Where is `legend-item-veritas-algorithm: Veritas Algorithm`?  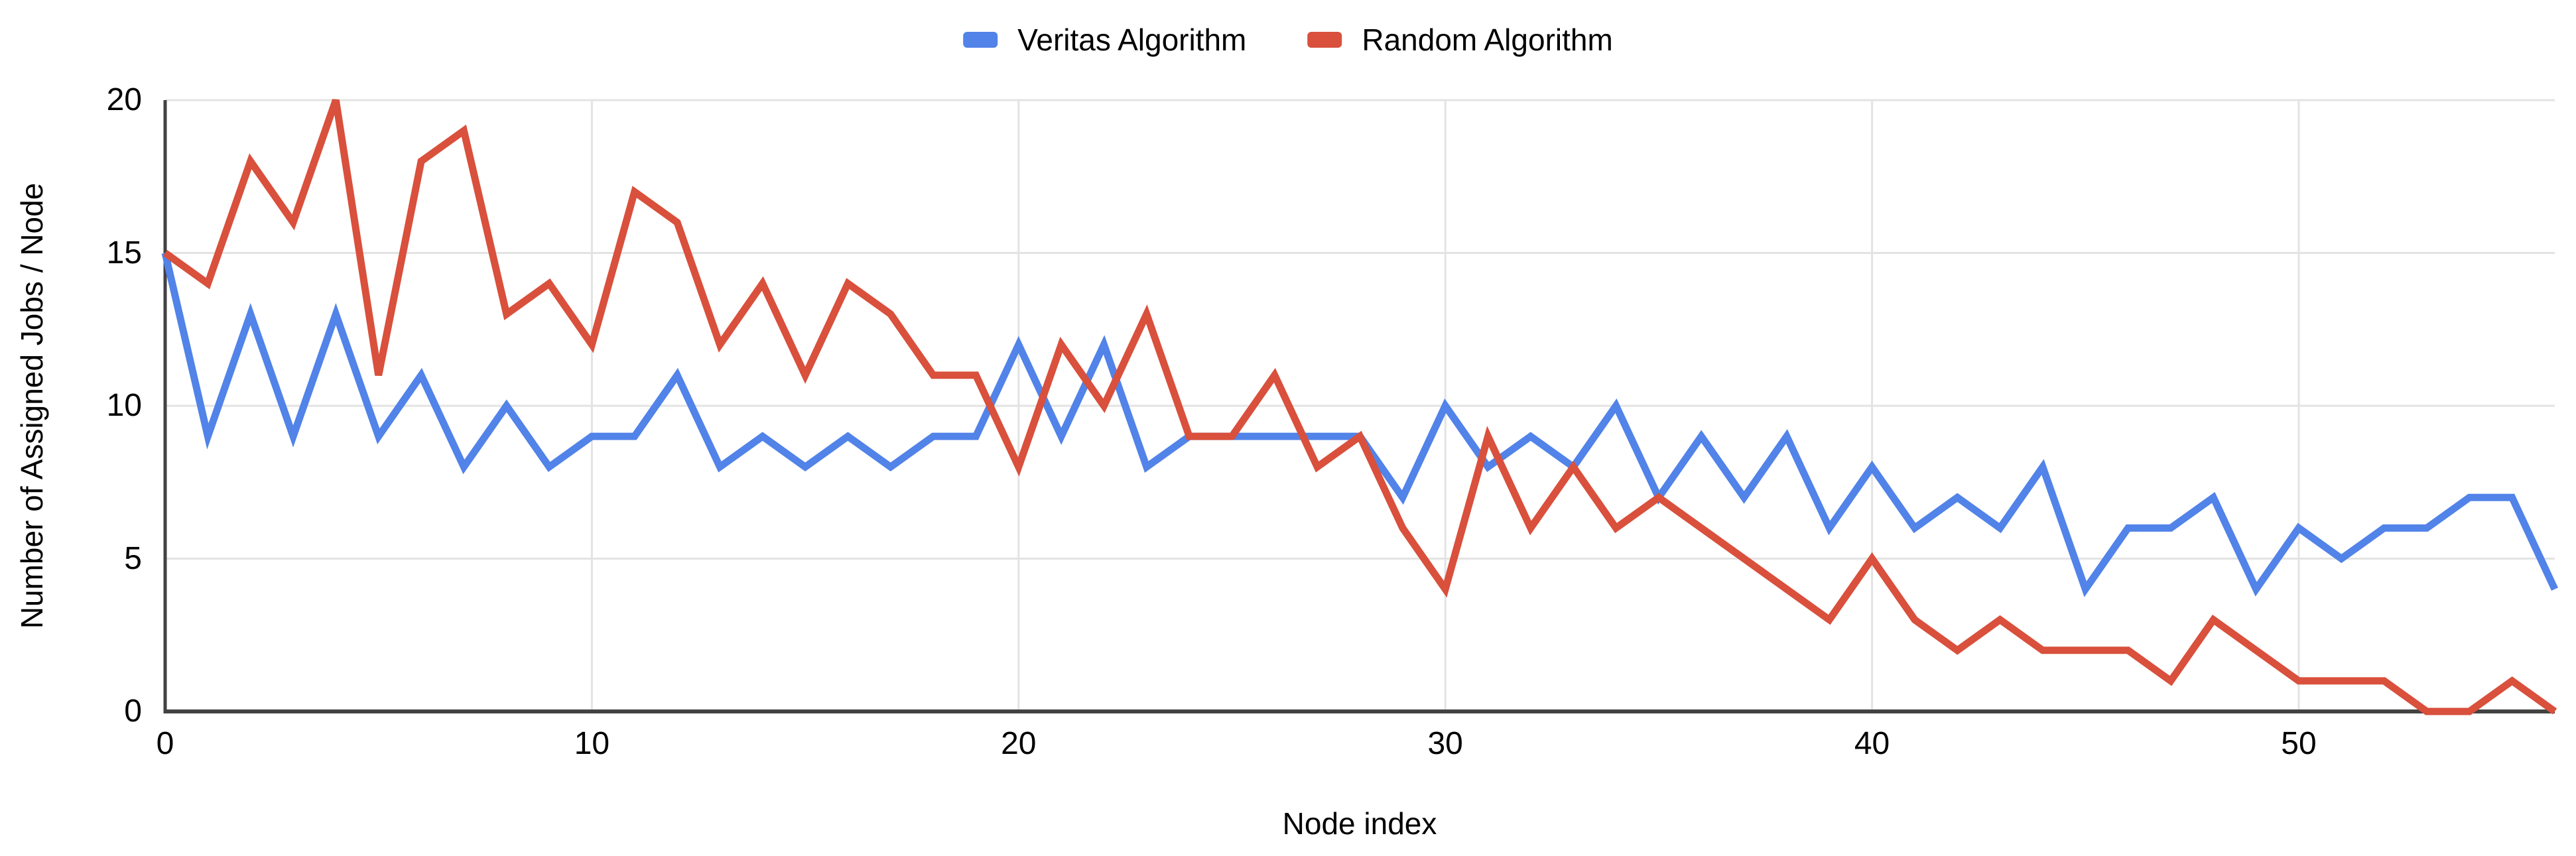
legend-item-veritas-algorithm: Veritas Algorithm is located at coordinates (1105, 40).